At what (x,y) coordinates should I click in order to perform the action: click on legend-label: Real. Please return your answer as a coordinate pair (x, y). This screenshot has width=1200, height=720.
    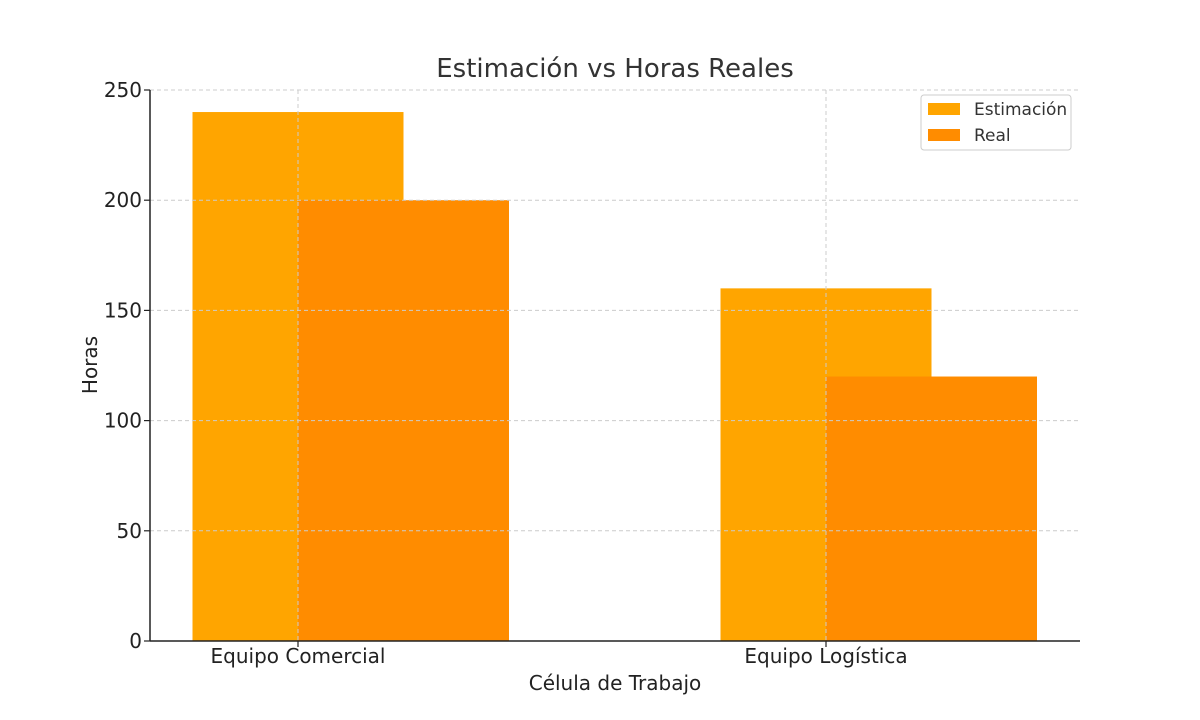
    Looking at the image, I should click on (992, 136).